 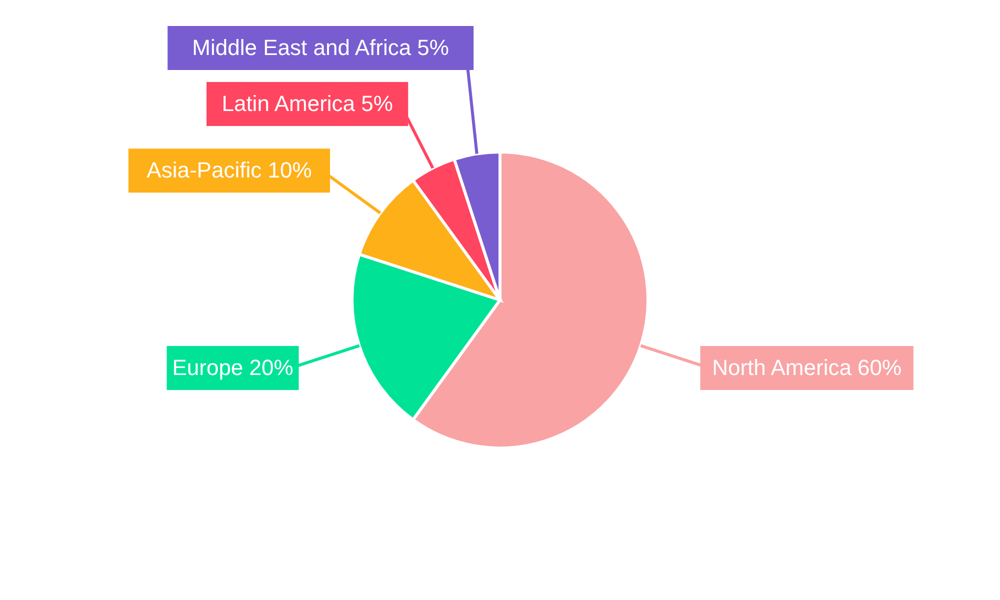 I want to click on slice-label: Europe 20%, so click(x=233, y=367).